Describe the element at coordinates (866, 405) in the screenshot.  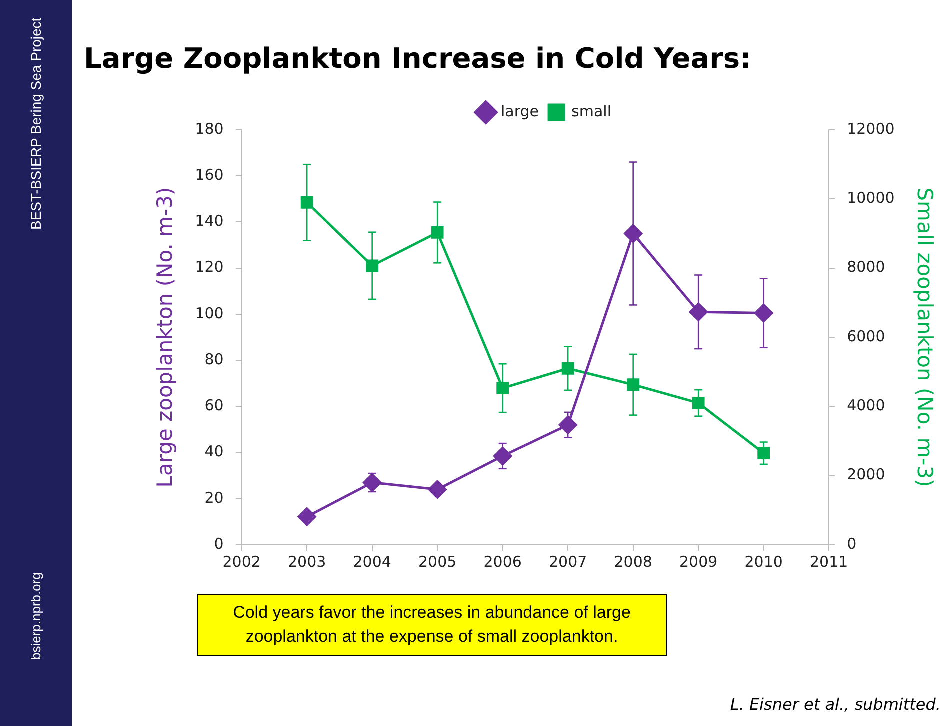
I see `y2-tick-label: 4000` at that location.